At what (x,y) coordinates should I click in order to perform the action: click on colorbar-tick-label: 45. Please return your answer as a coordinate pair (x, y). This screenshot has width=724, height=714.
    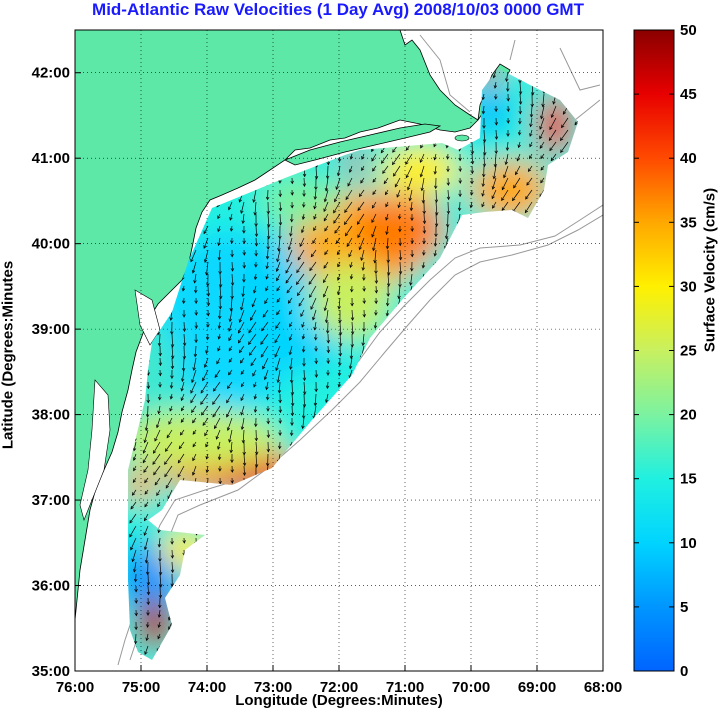
    Looking at the image, I should click on (688, 94).